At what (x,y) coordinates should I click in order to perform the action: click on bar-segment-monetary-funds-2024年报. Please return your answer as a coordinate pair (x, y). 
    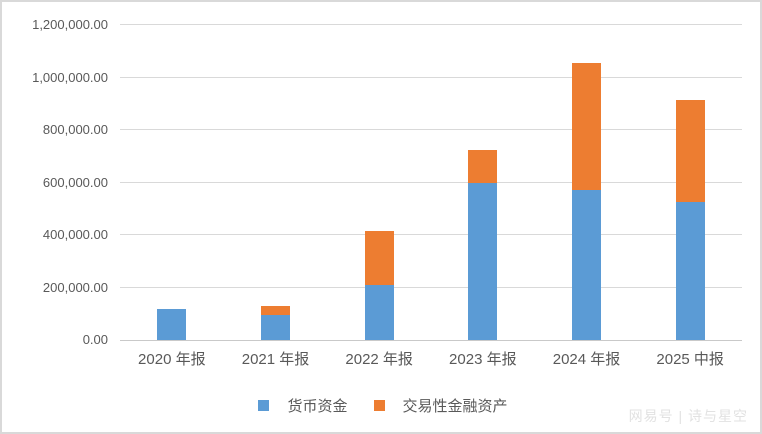
    Looking at the image, I should click on (586, 265).